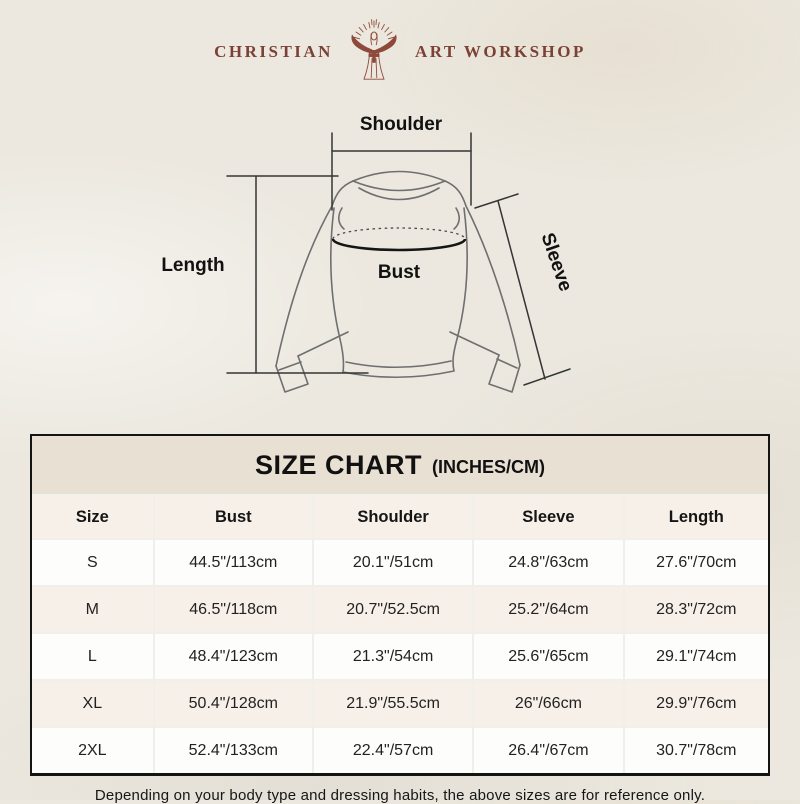 This screenshot has height=804, width=800. Describe the element at coordinates (393, 750) in the screenshot. I see `cell-shoulder: 22.4"/57cm` at that location.